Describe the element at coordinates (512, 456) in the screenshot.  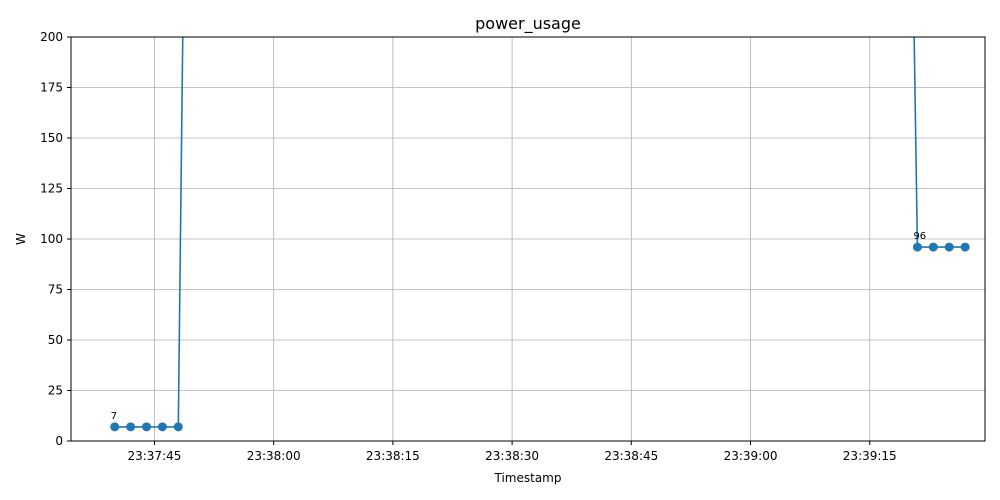
I see `x-tick-label: 23:38:30` at that location.